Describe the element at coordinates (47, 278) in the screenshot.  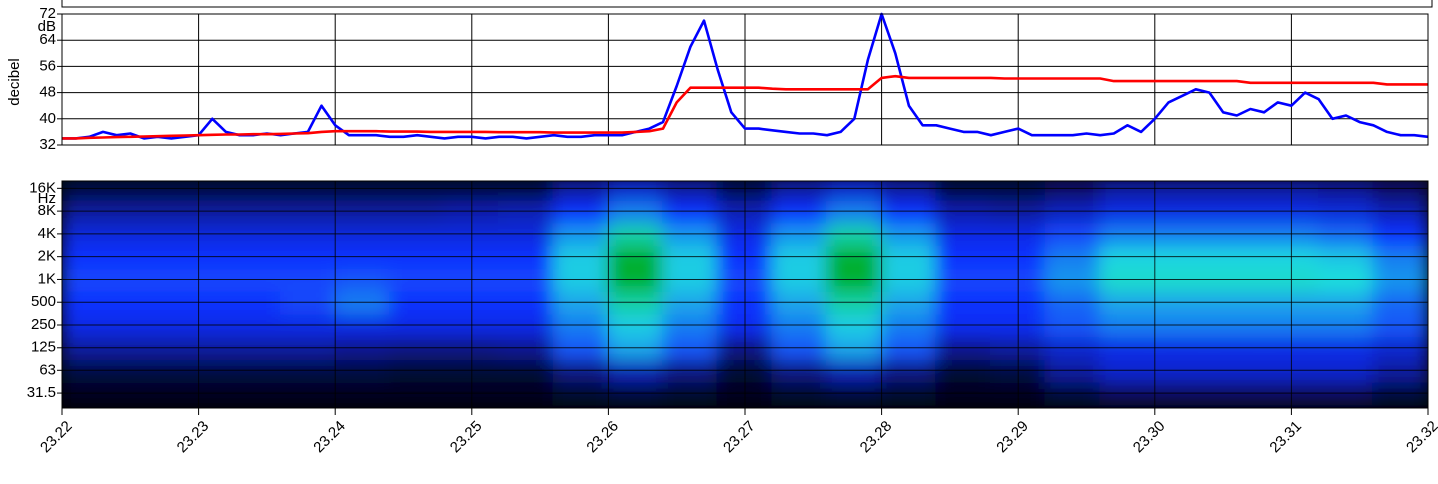
I see `y-tick-label: 1K` at that location.